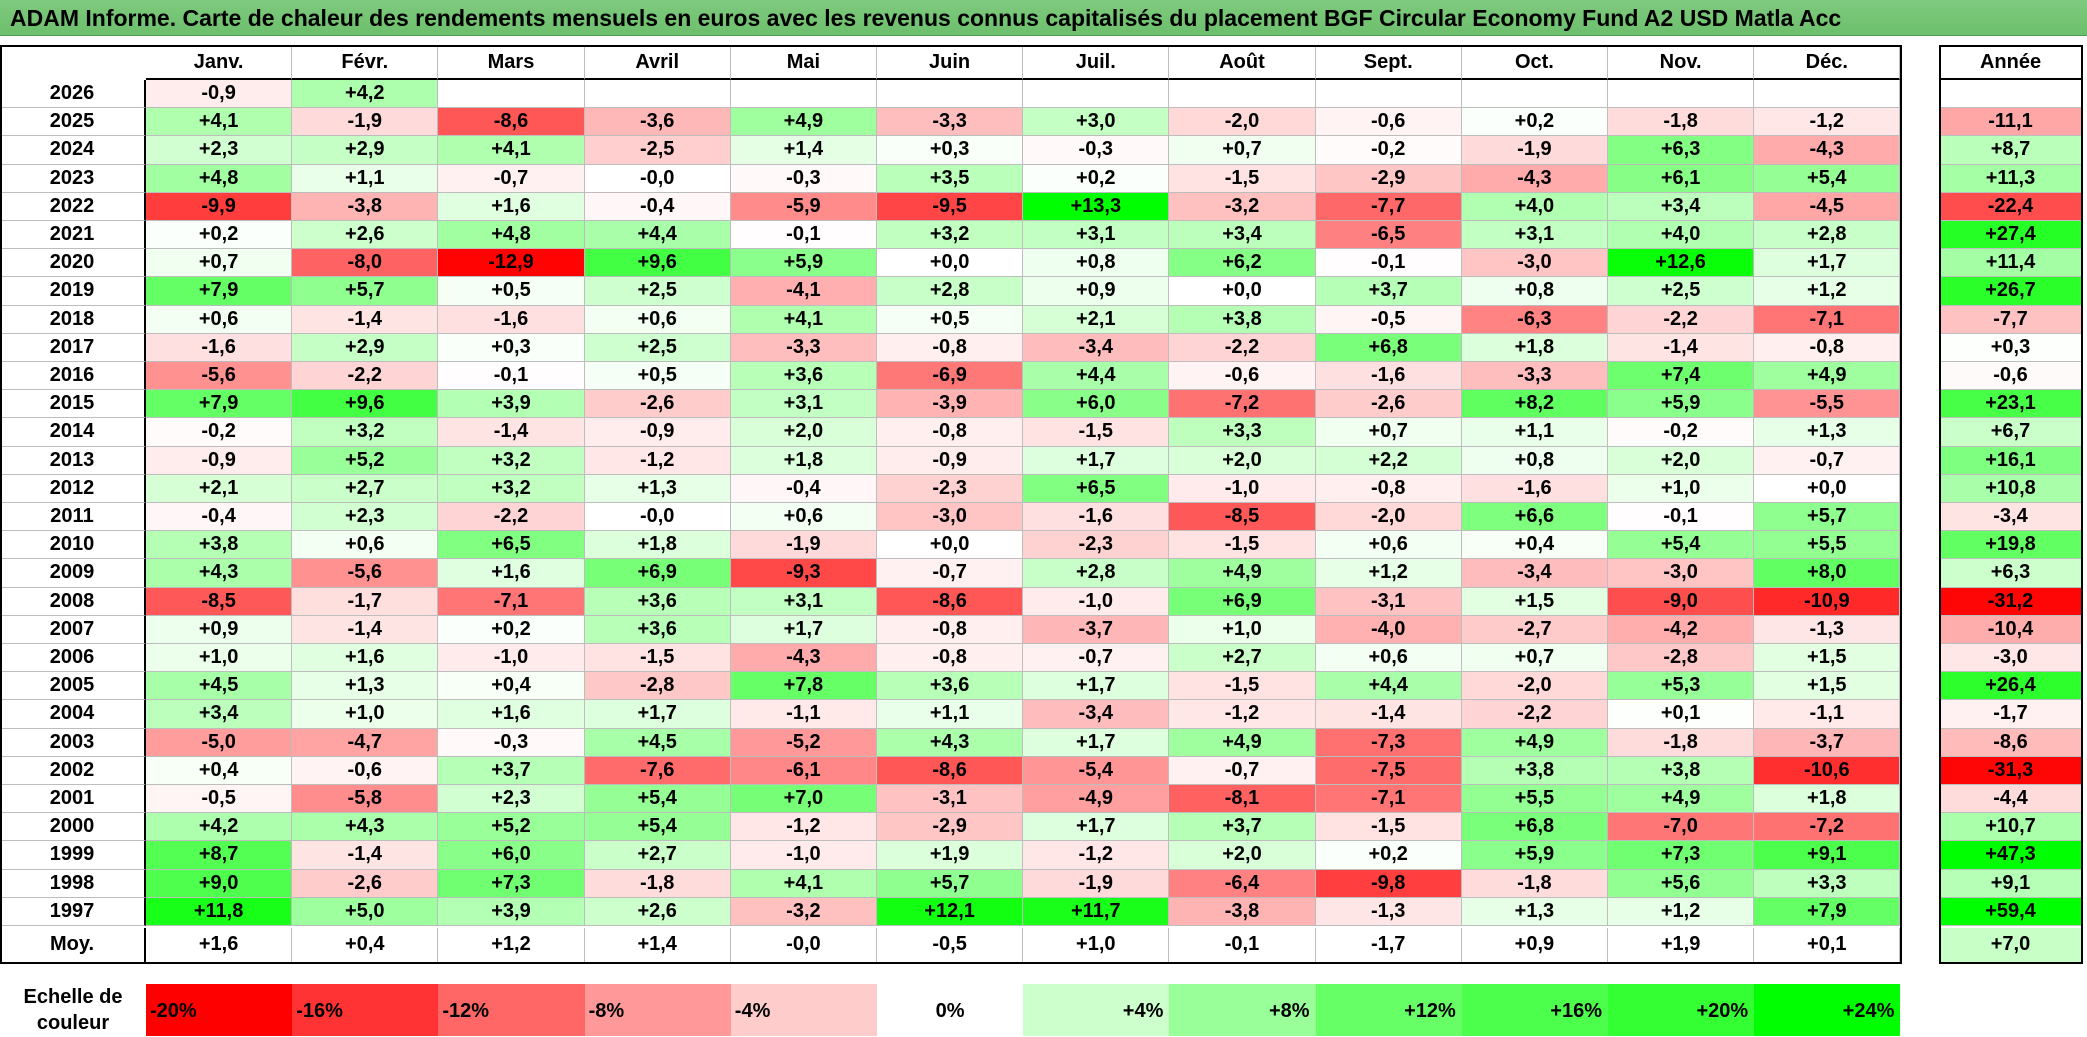 The height and width of the screenshot is (1037, 2087). What do you see at coordinates (1096, 799) in the screenshot?
I see `heatmap-cell: -4,9` at bounding box center [1096, 799].